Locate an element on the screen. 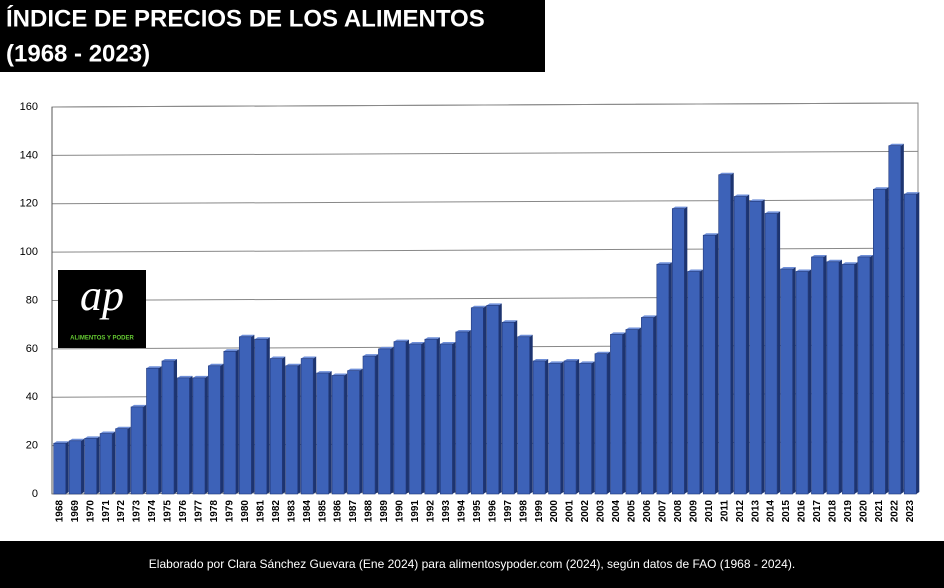 The image size is (944, 588). x-tick-label: 1995 is located at coordinates (477, 511).